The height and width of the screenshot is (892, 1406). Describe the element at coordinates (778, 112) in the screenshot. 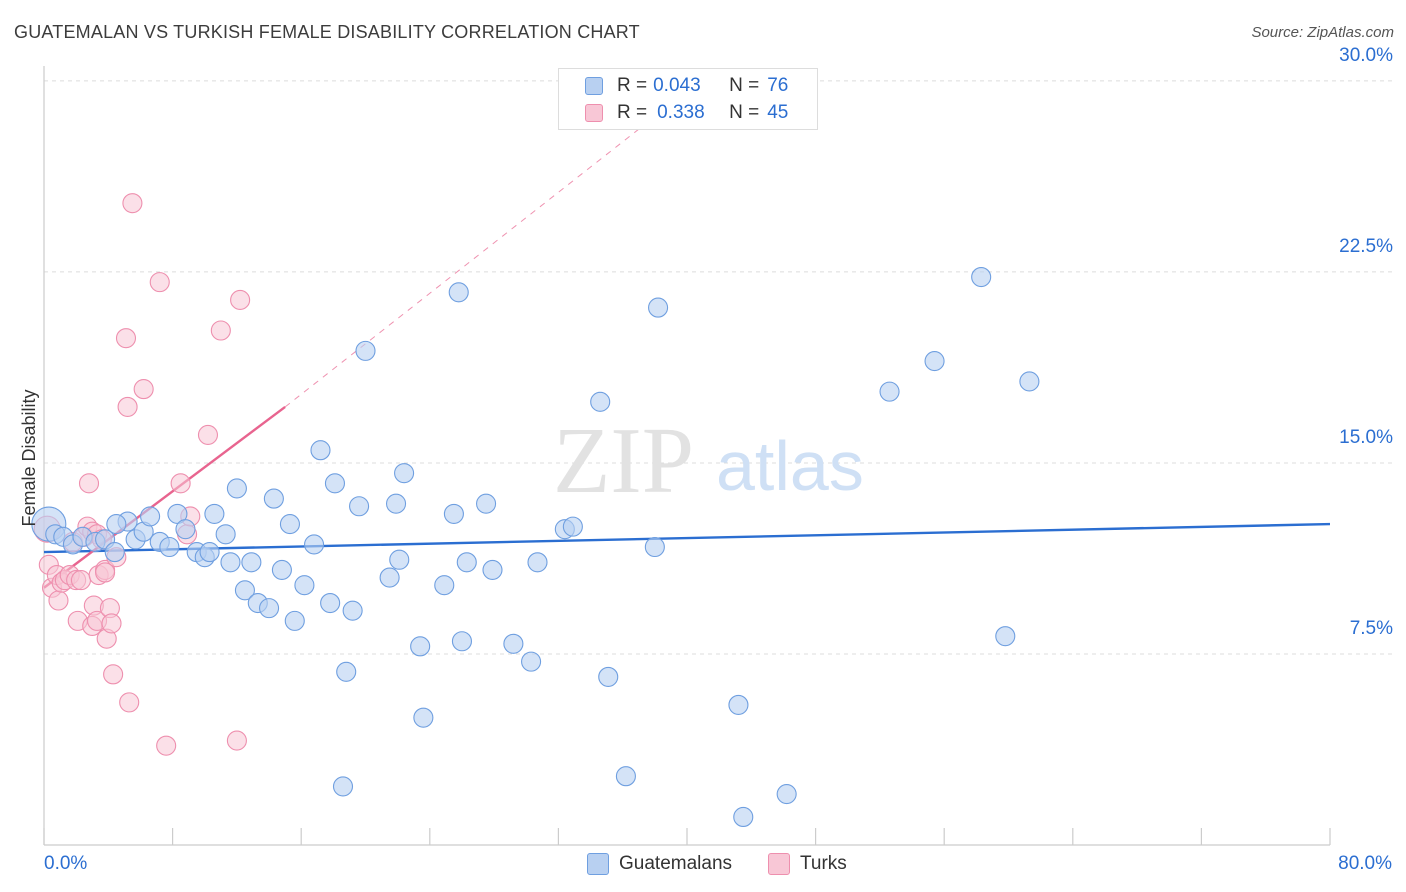

I see `n-value: 45` at that location.